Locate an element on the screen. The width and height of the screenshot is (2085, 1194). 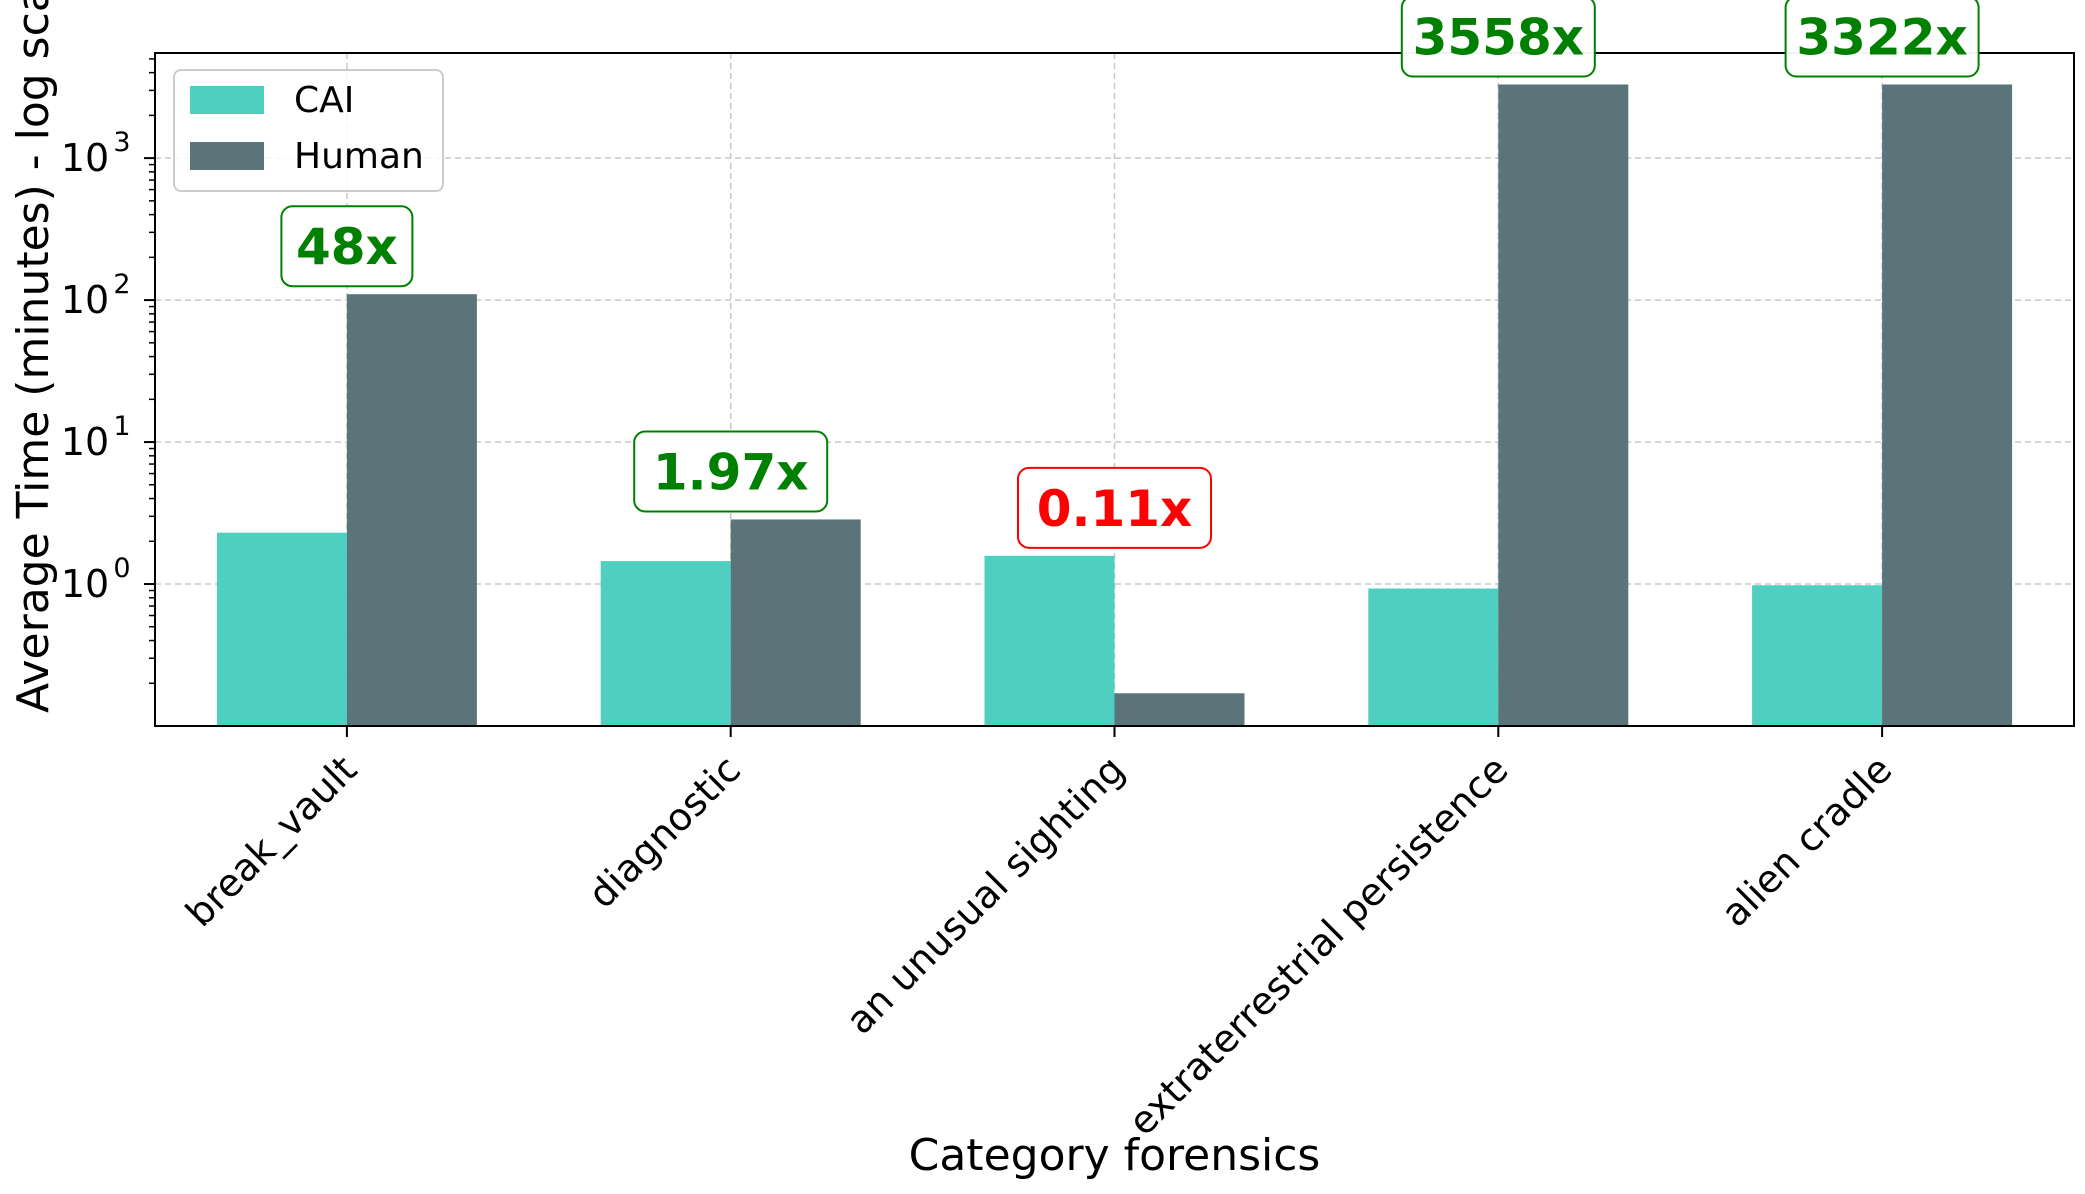
ratio-annotation-alien-cradle: 3322x is located at coordinates (1882, 39).